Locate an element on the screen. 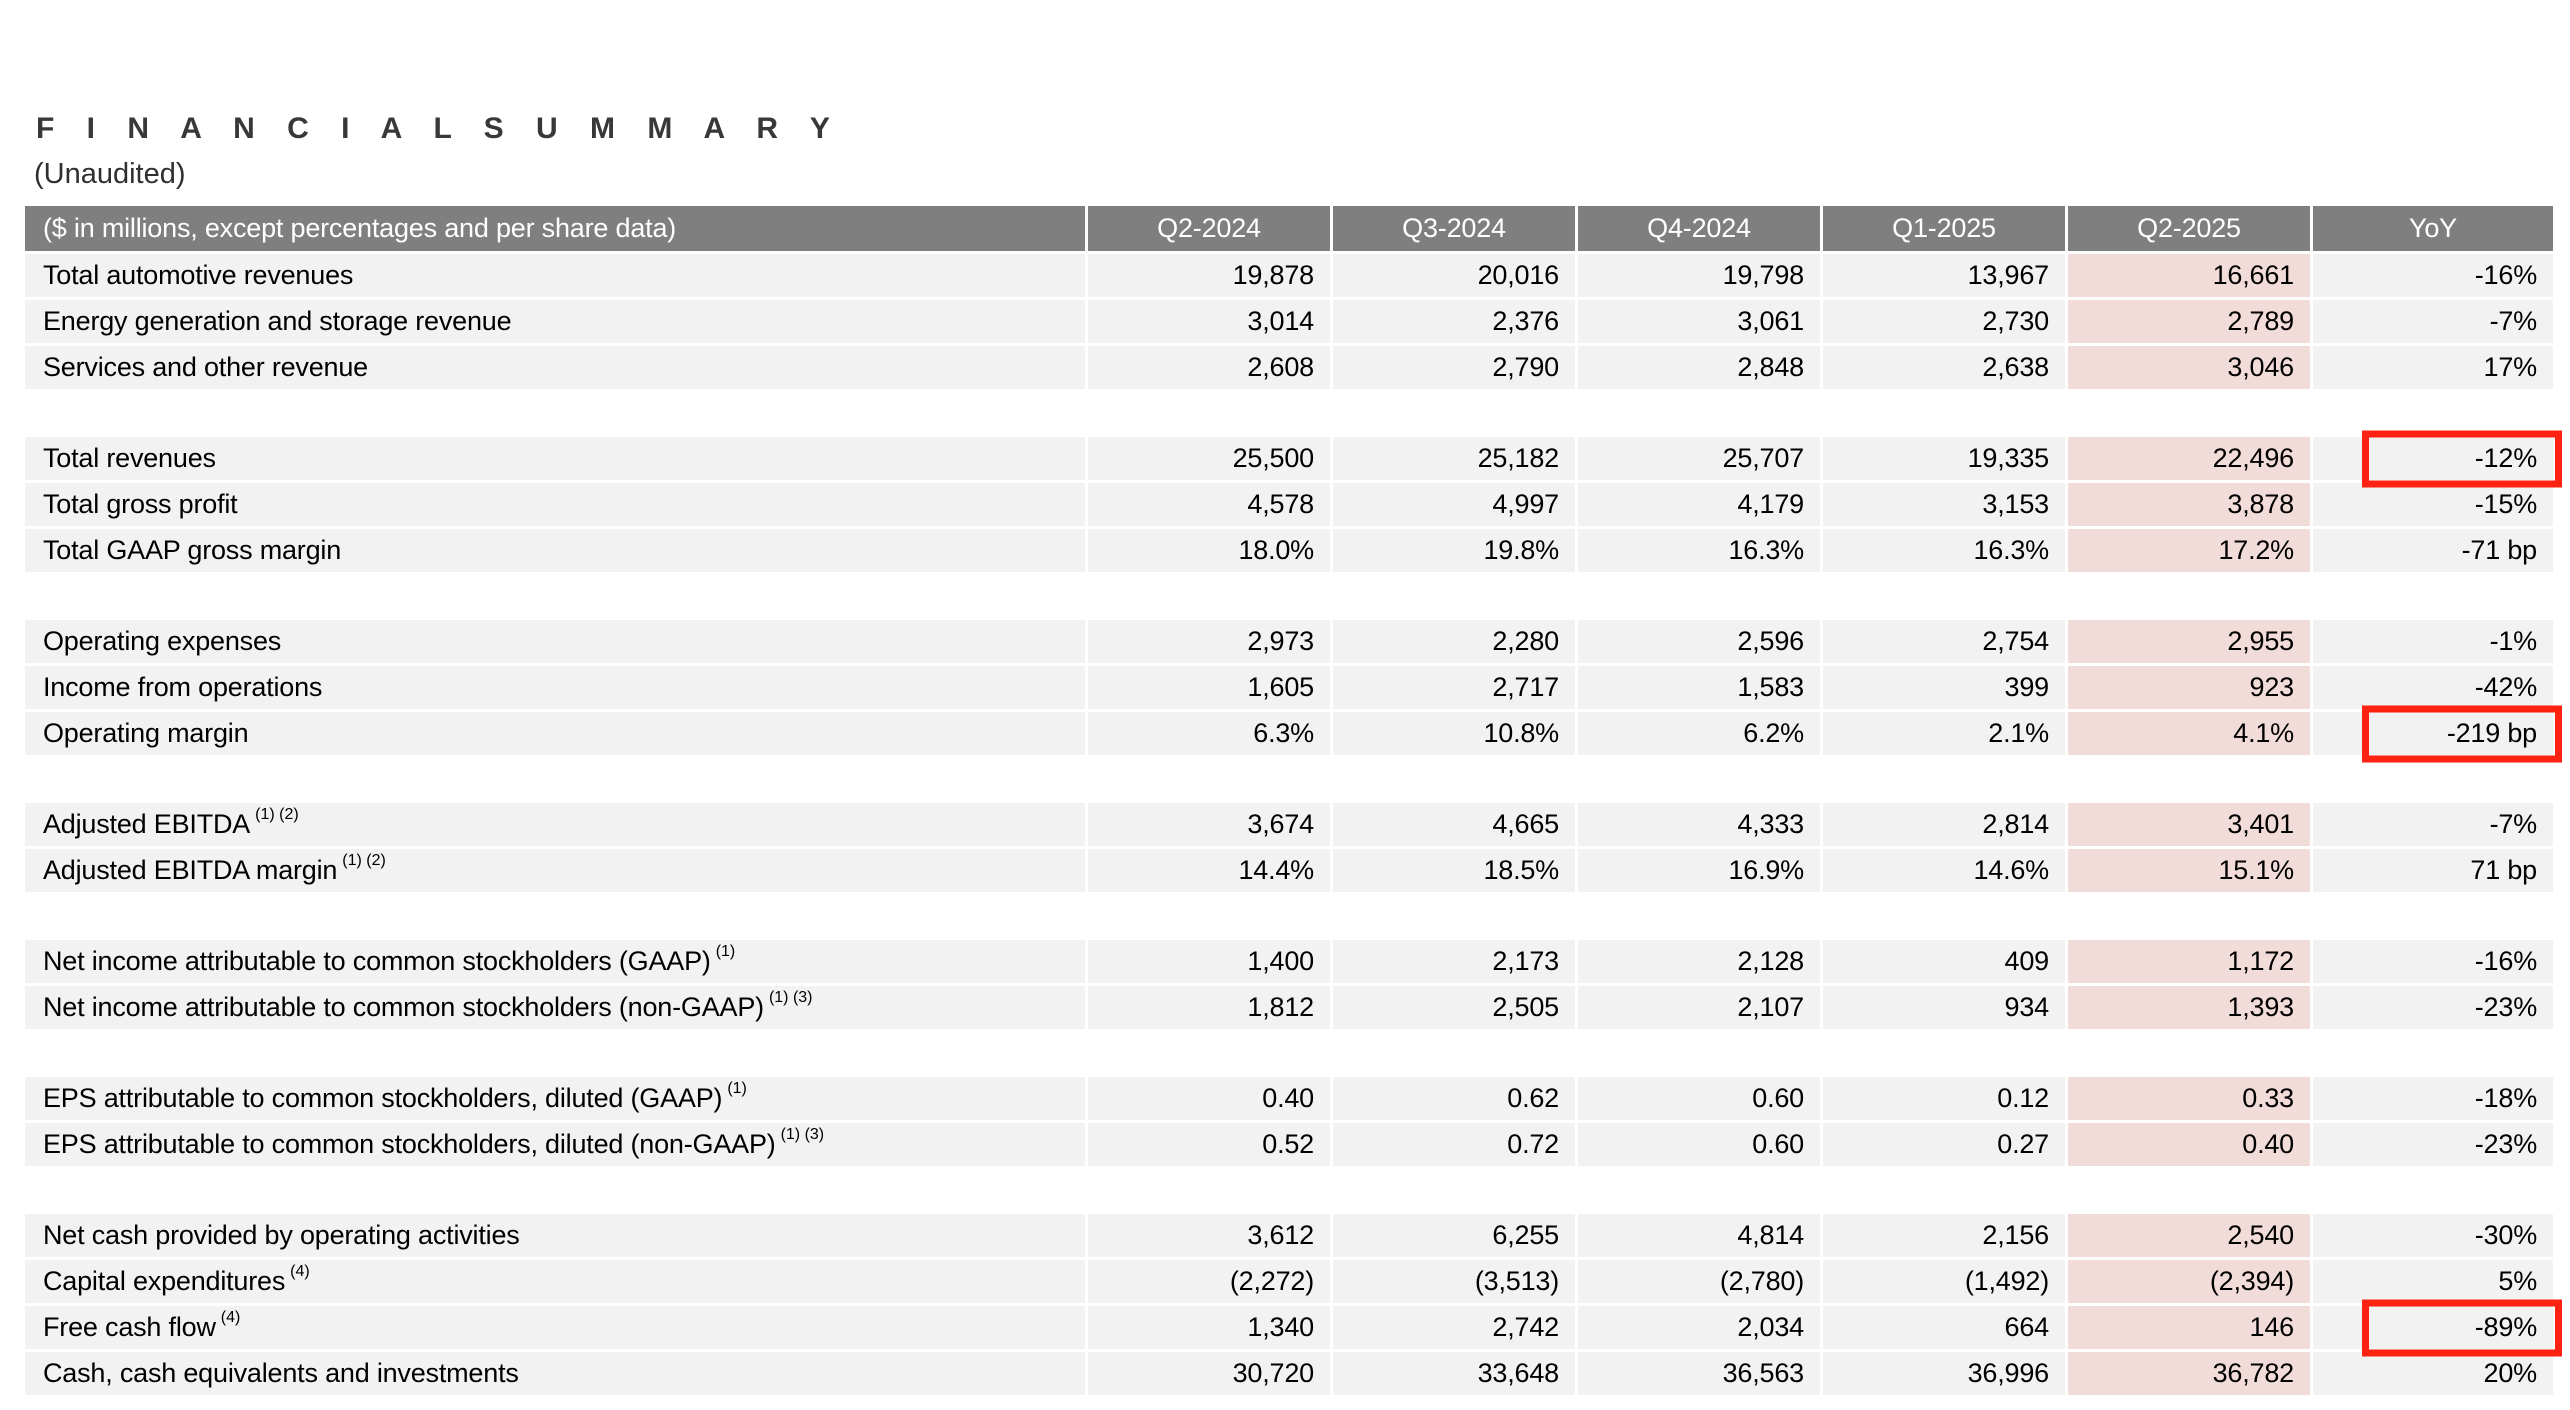  row-label-cell: Adjusted EBITDA margin (1) (2) is located at coordinates (555, 870).